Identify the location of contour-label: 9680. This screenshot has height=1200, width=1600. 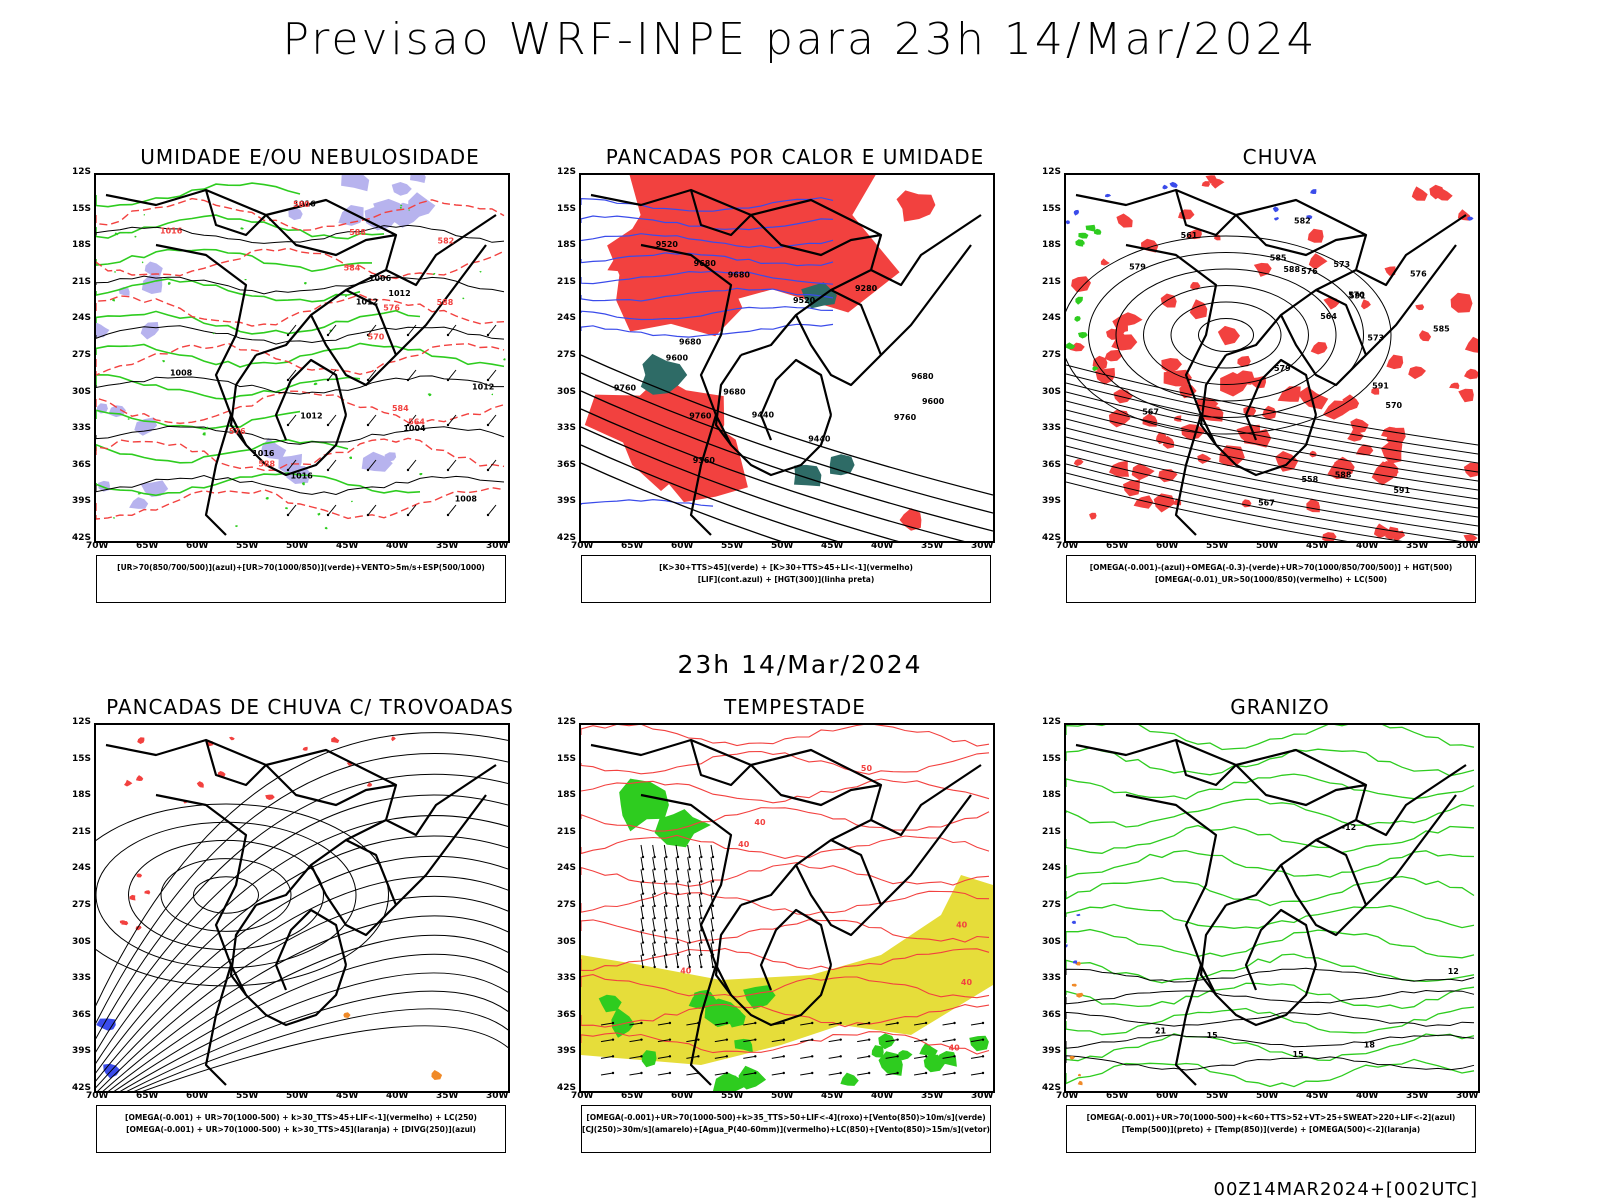
(734, 392).